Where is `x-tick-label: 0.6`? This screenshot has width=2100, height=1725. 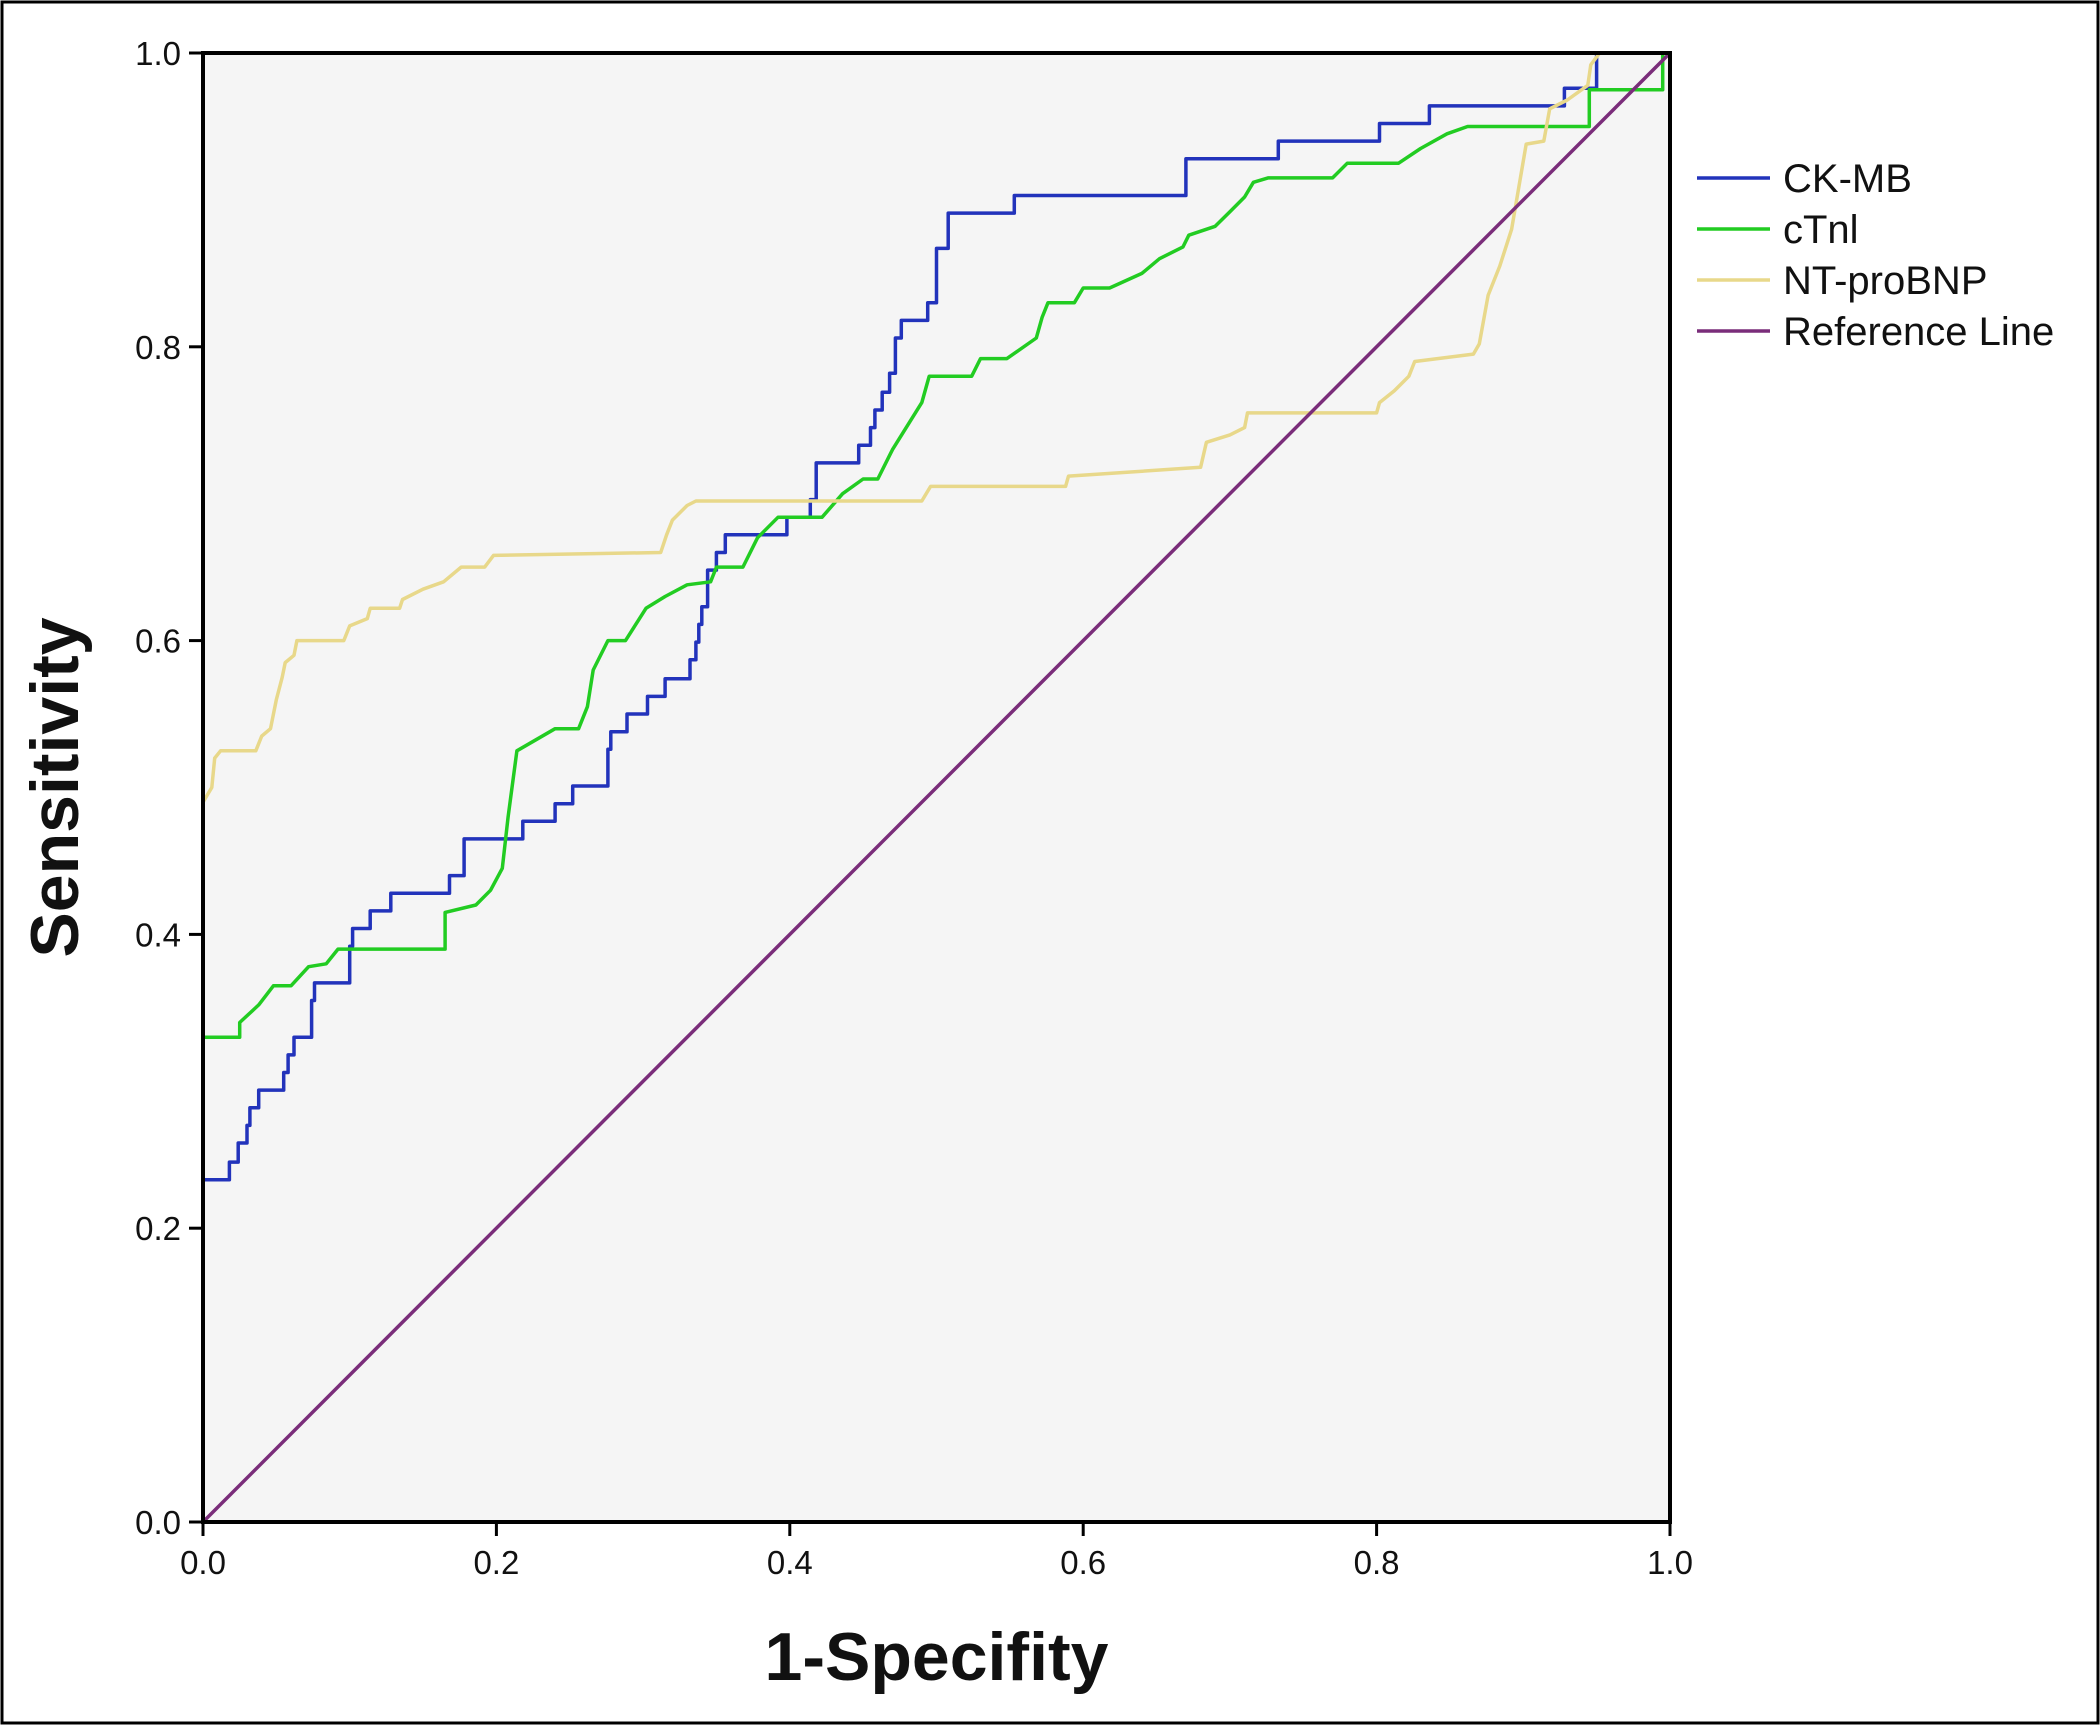 x-tick-label: 0.6 is located at coordinates (1083, 1562).